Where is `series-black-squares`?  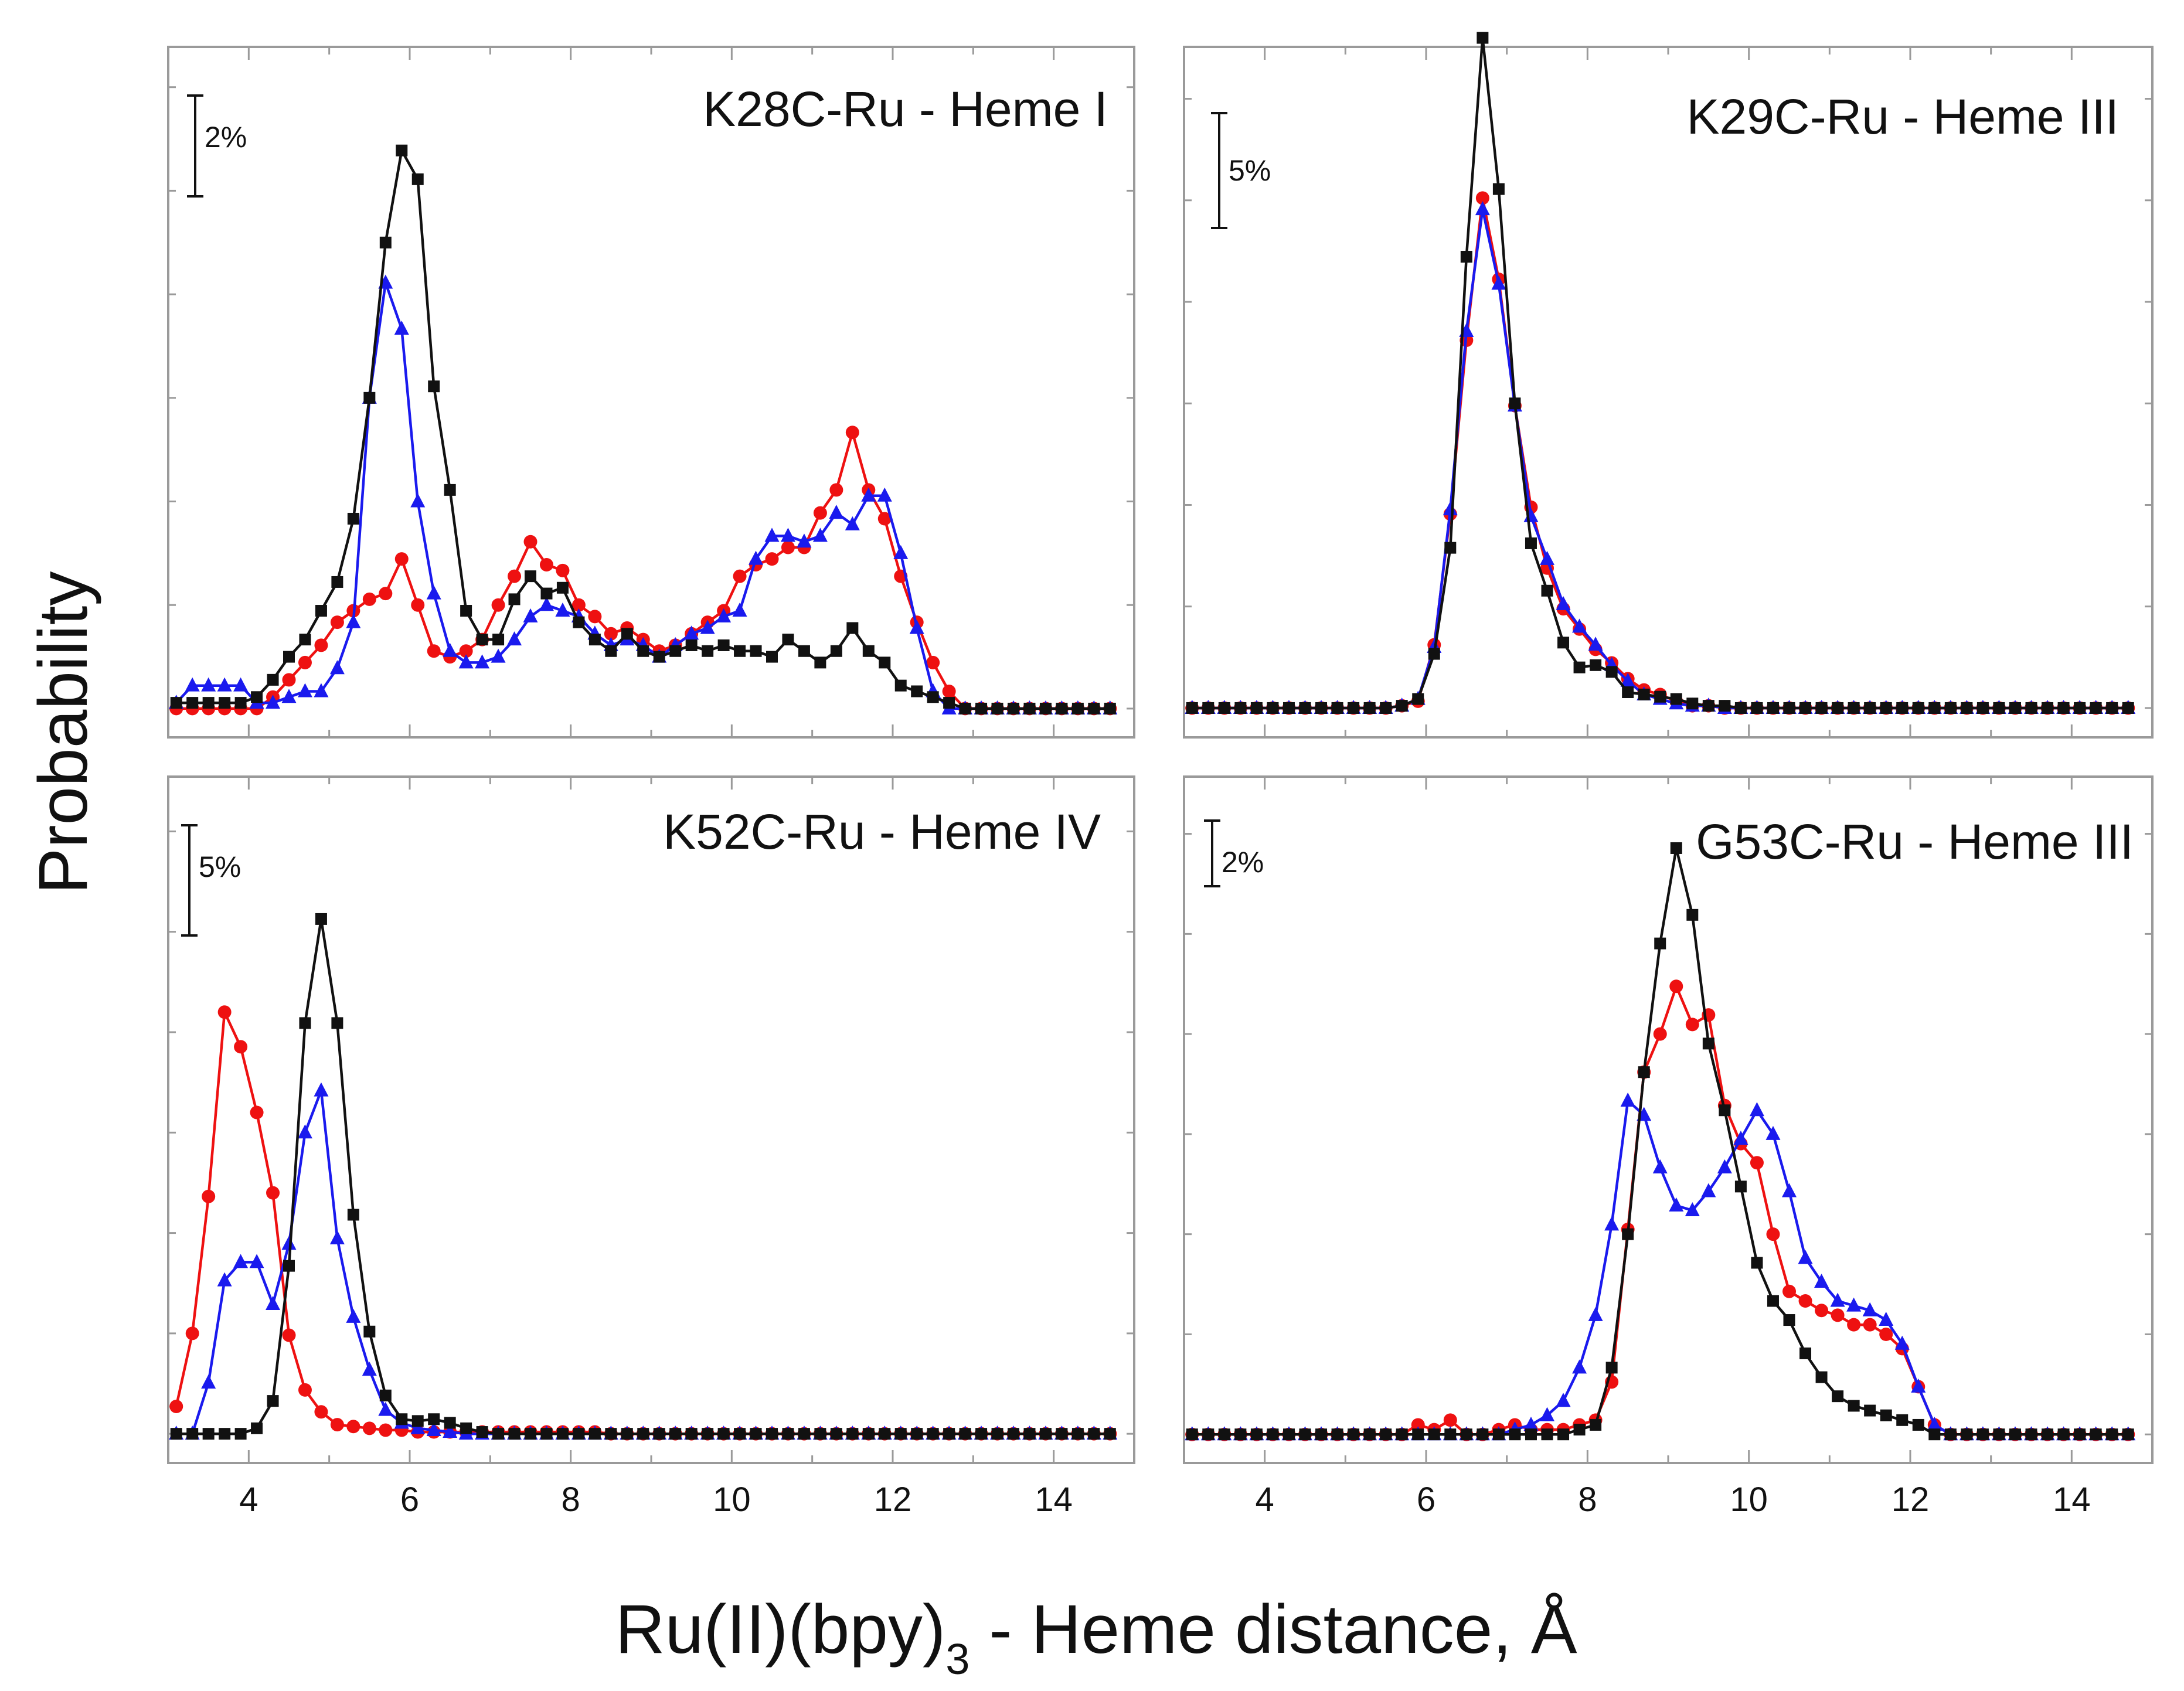
series-black-squares is located at coordinates (643, 429).